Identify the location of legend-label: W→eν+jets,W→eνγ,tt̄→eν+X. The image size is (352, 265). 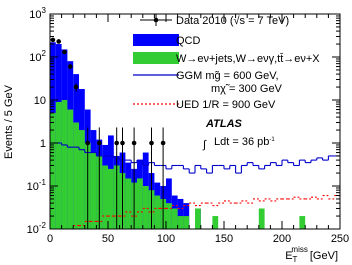
(248, 59).